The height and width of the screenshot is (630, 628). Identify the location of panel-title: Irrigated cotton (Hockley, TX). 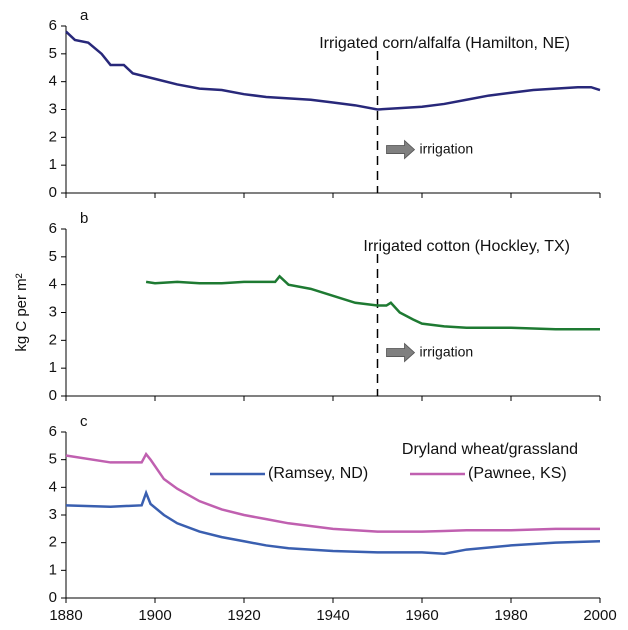
(466, 246).